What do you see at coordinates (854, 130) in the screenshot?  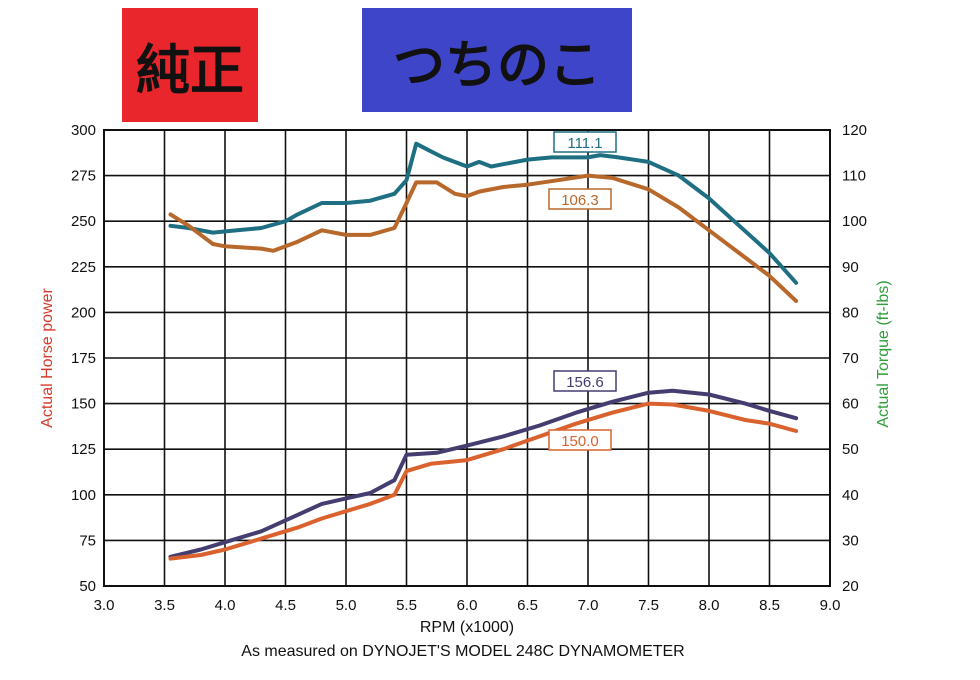 I see `y-right-tick-label: 120` at bounding box center [854, 130].